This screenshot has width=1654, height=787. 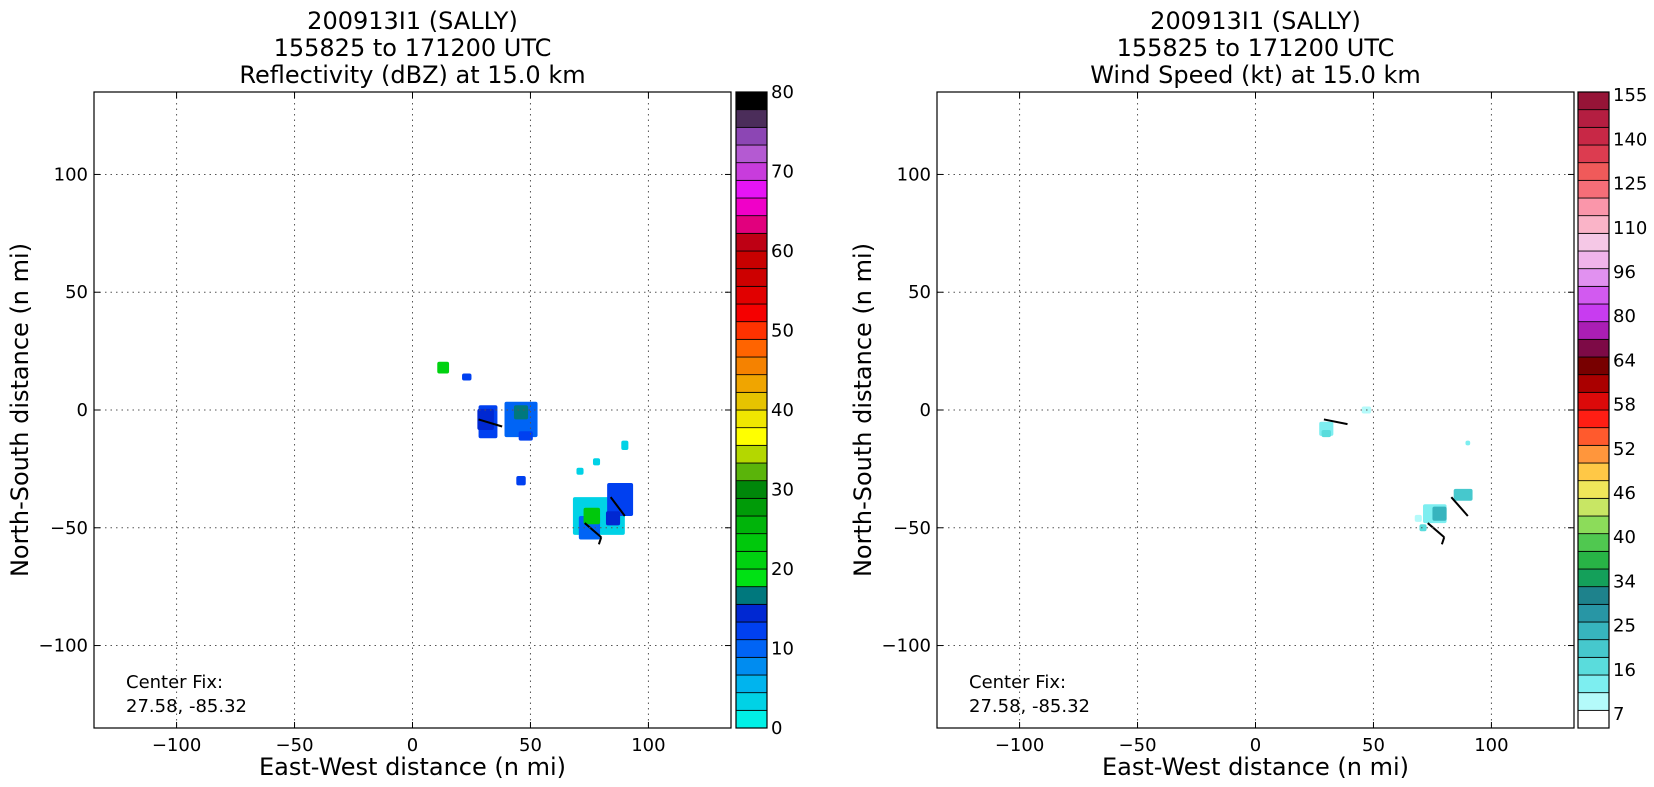 What do you see at coordinates (1029, 706) in the screenshot?
I see `center-fix-annotation: 27.58, -85.32` at bounding box center [1029, 706].